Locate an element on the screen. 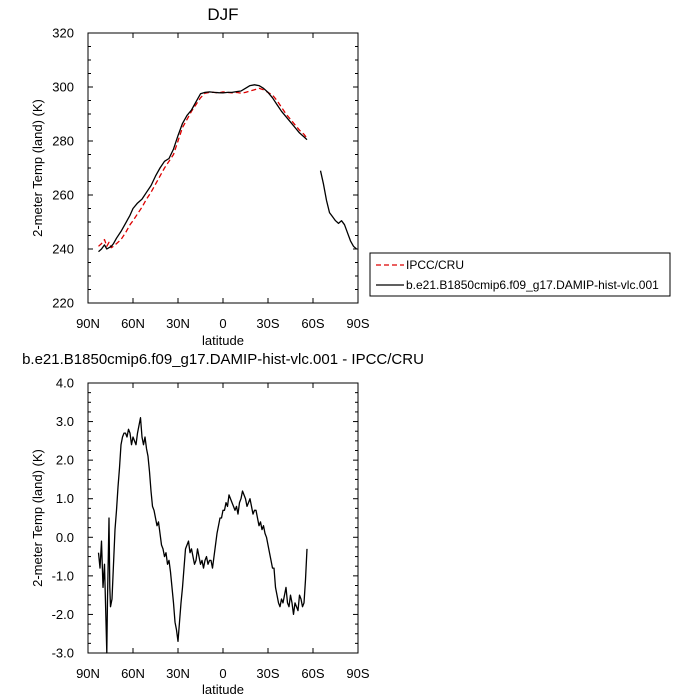 This screenshot has width=700, height=700. y-tick-label: -3.0 is located at coordinates (63, 653).